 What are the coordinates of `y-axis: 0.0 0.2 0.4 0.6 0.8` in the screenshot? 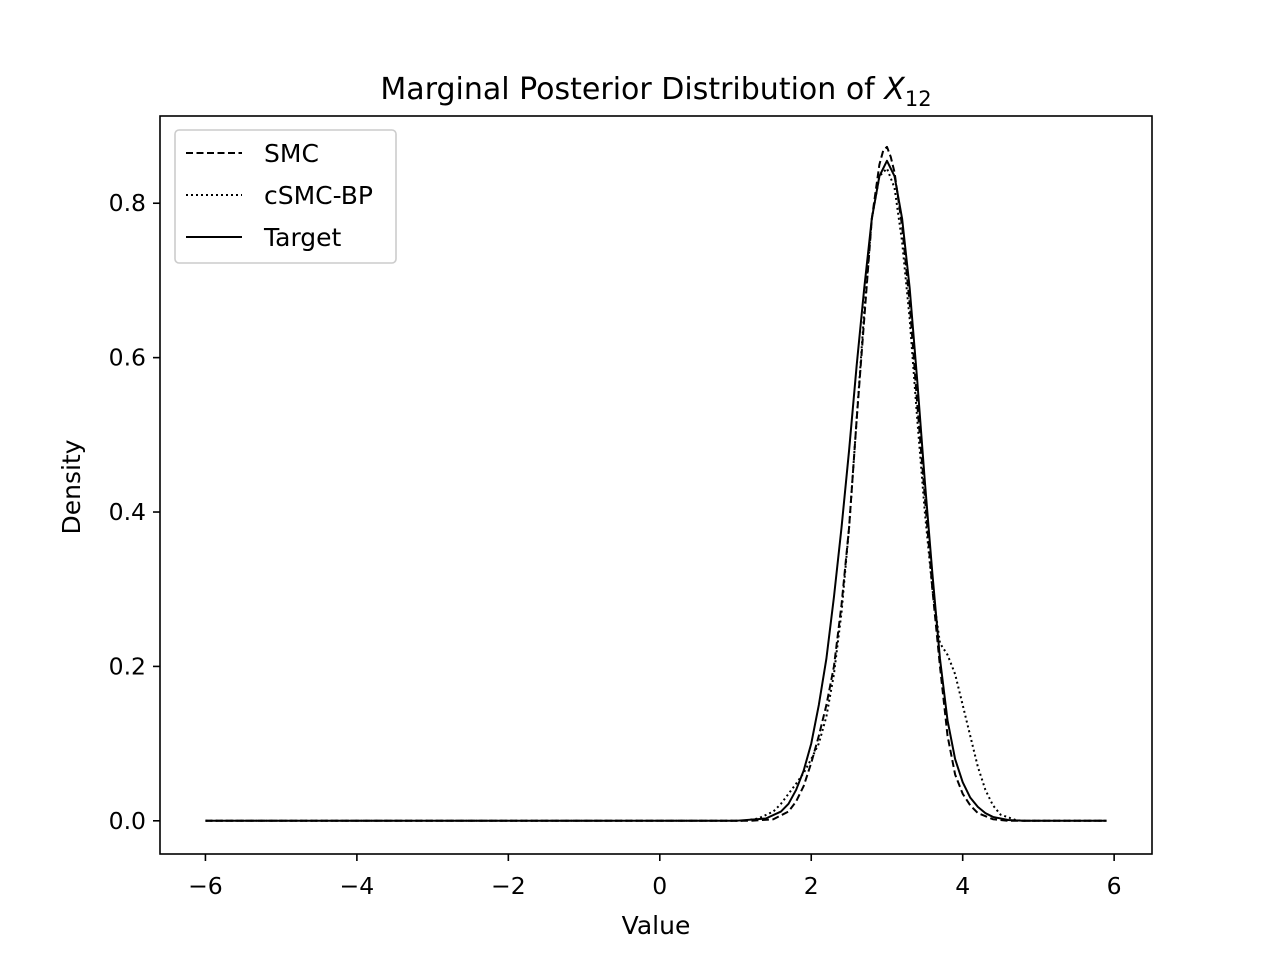 It's located at (134, 512).